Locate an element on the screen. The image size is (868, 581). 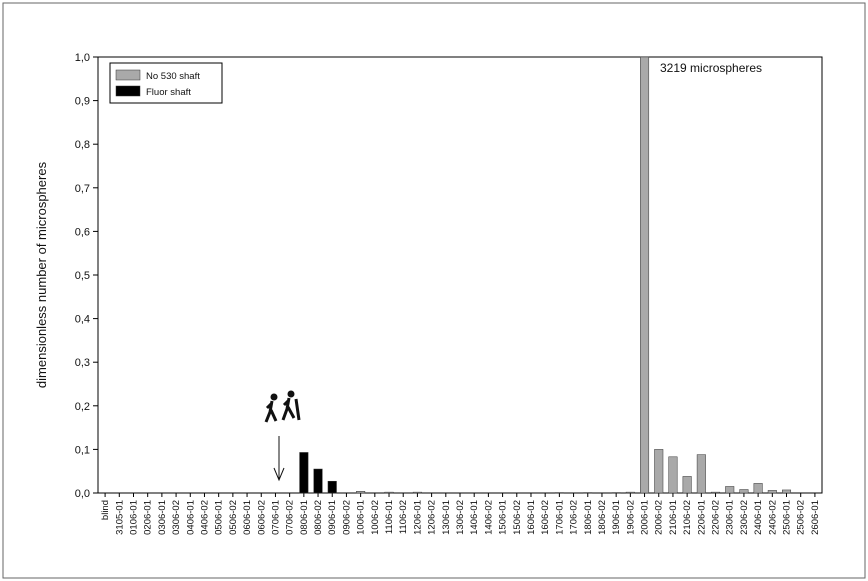
arrow is located at coordinates (279, 459).